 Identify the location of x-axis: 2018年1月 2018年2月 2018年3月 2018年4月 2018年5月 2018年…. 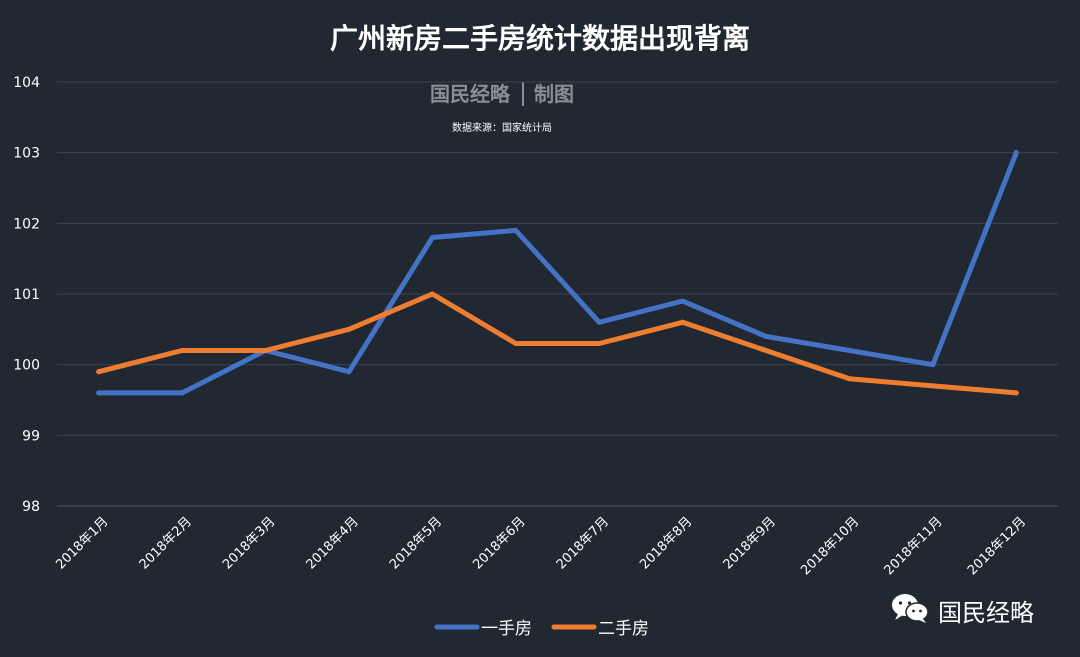
(541, 546).